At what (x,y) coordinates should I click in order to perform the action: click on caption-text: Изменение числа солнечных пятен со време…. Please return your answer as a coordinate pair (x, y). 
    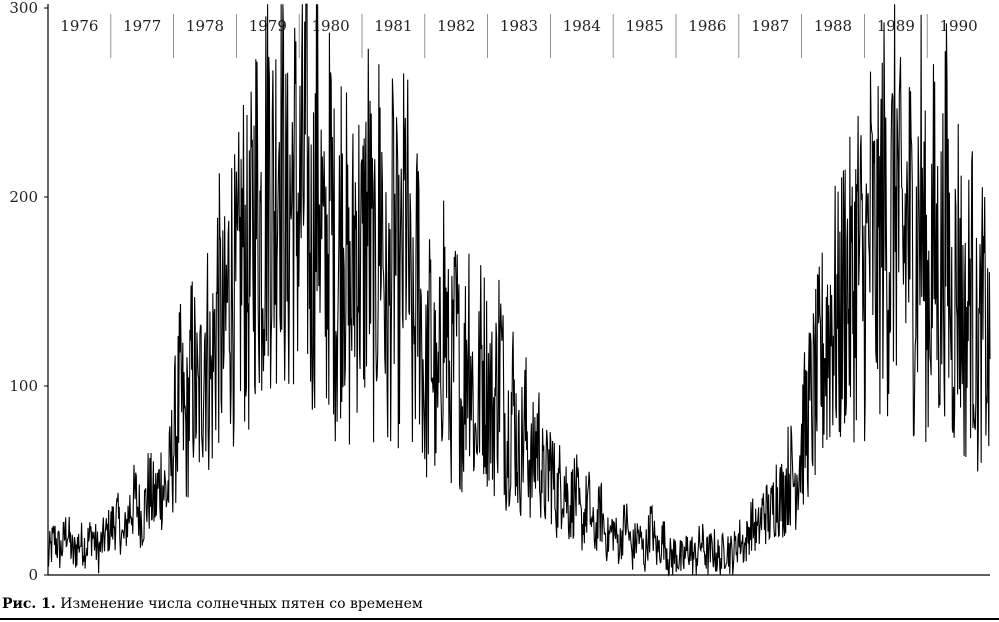
    Looking at the image, I should click on (241, 604).